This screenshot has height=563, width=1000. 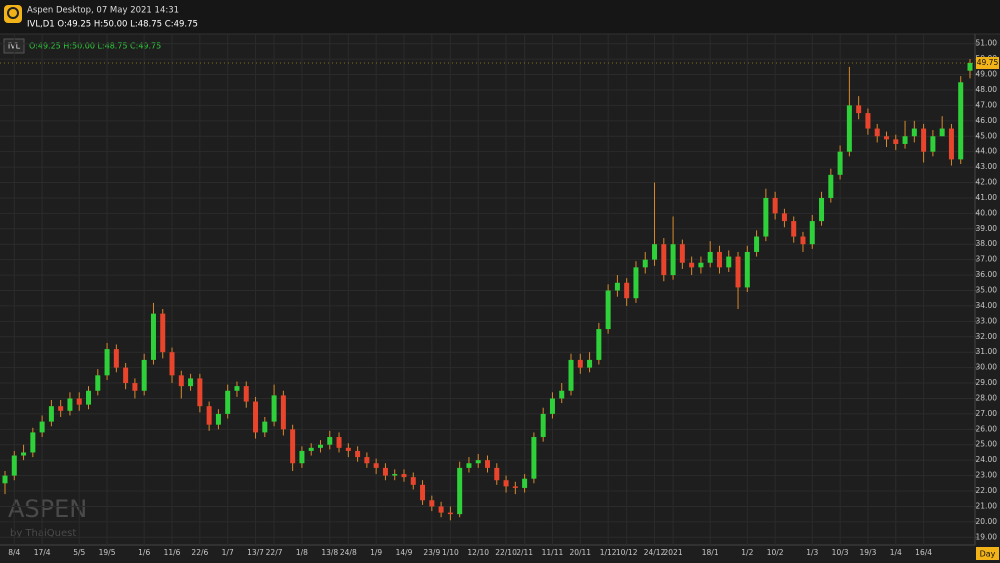 What do you see at coordinates (329, 552) in the screenshot?
I see `x-tick-label: 13/8` at bounding box center [329, 552].